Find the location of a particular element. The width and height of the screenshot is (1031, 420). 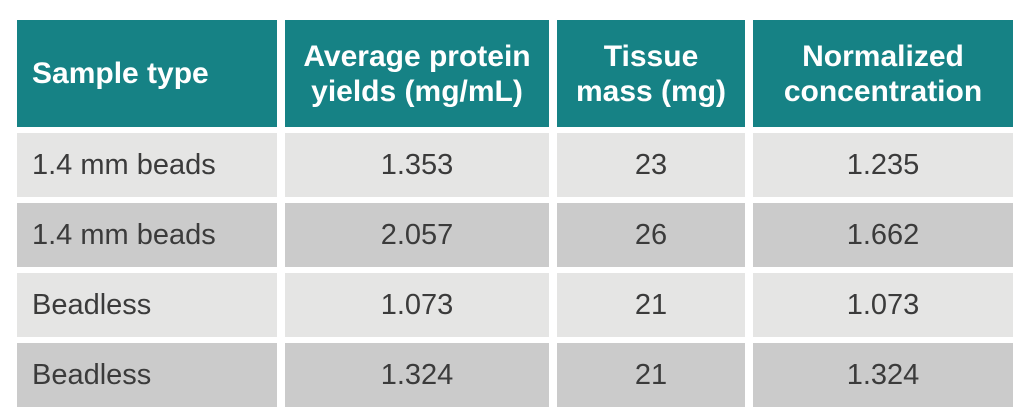

table-cell-tissue-mass: 23 is located at coordinates (651, 165).